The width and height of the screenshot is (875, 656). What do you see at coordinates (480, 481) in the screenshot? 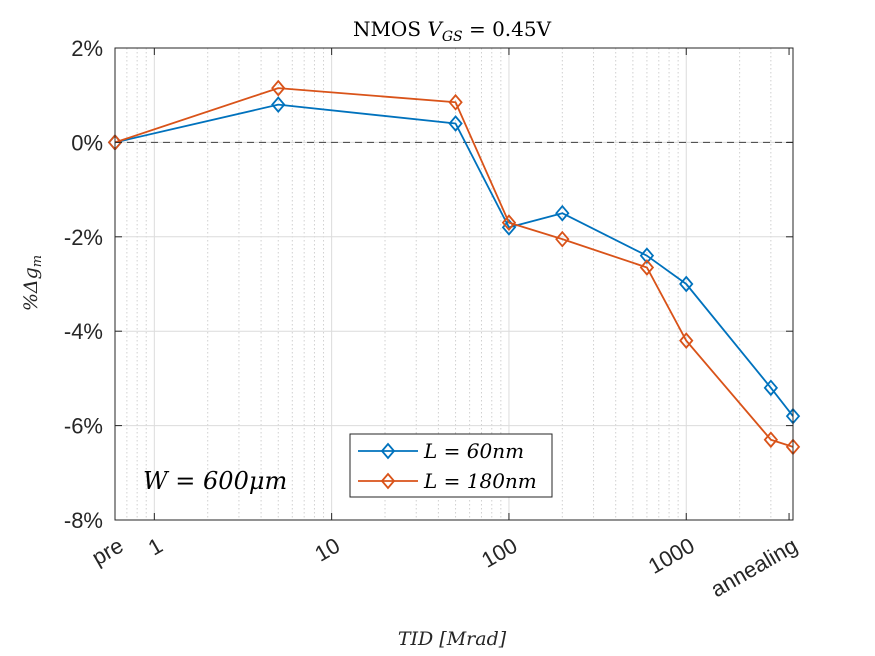
I see `legend-label-series-2: L = 180nm` at bounding box center [480, 481].